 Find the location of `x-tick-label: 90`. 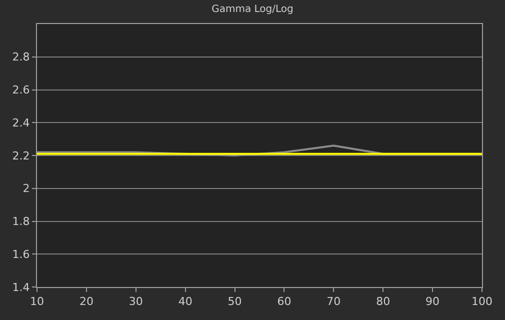

x-tick-label: 90 is located at coordinates (433, 301).